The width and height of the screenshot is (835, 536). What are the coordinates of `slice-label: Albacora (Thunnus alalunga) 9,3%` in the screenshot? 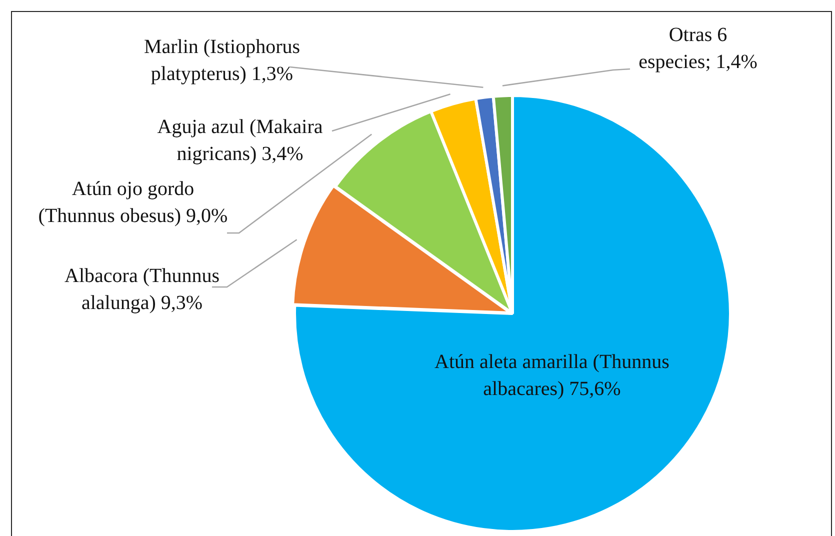 It's located at (142, 289).